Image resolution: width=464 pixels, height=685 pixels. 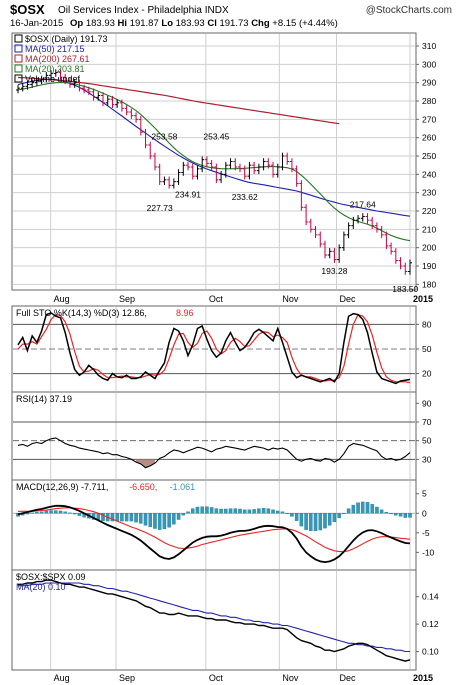 I want to click on y-tick-label: 50, so click(x=427, y=349).